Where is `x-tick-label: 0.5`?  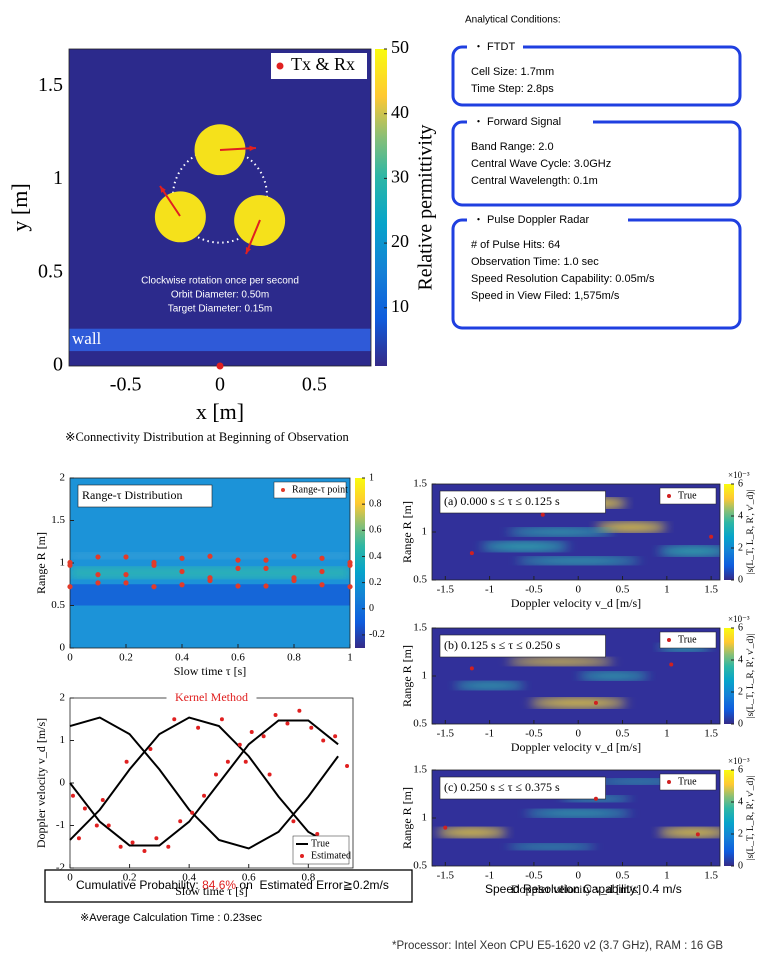
x-tick-label: 0.5 is located at coordinates (623, 876).